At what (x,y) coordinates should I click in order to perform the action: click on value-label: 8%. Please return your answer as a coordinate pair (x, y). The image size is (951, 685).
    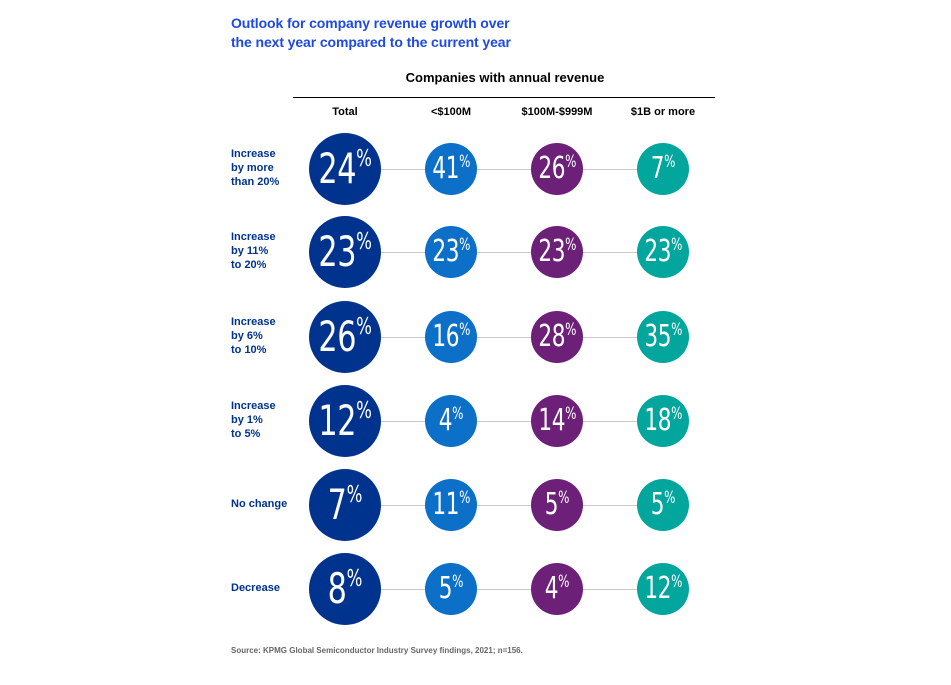
    Looking at the image, I should click on (345, 589).